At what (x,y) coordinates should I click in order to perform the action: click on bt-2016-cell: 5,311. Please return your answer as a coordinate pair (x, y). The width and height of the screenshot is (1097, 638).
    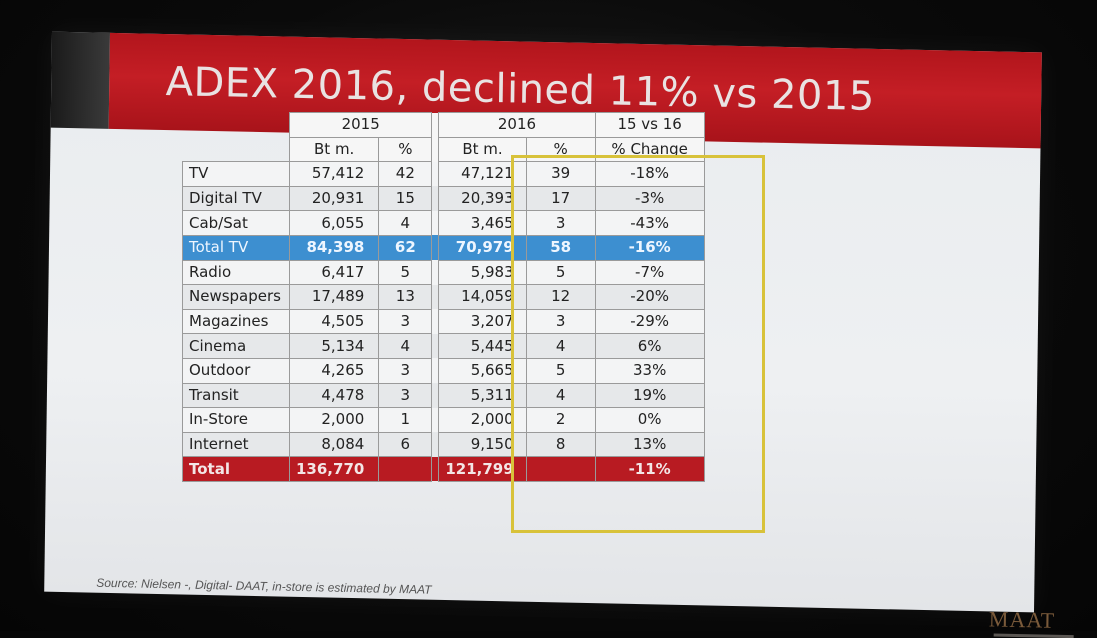
    Looking at the image, I should click on (482, 395).